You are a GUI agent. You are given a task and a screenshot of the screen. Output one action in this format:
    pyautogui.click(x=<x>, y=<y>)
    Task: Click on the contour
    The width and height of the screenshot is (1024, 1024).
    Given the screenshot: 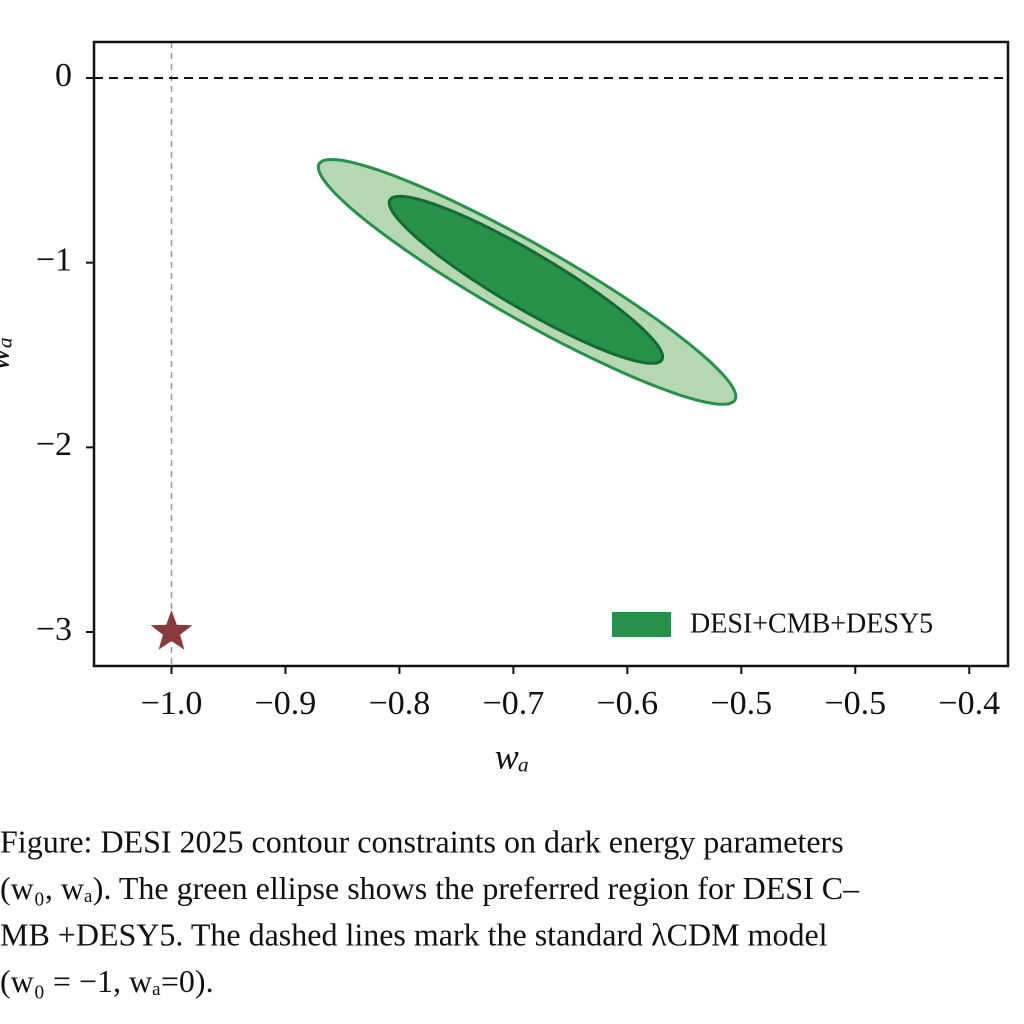 What is the action you would take?
    pyautogui.click(x=526, y=279)
    